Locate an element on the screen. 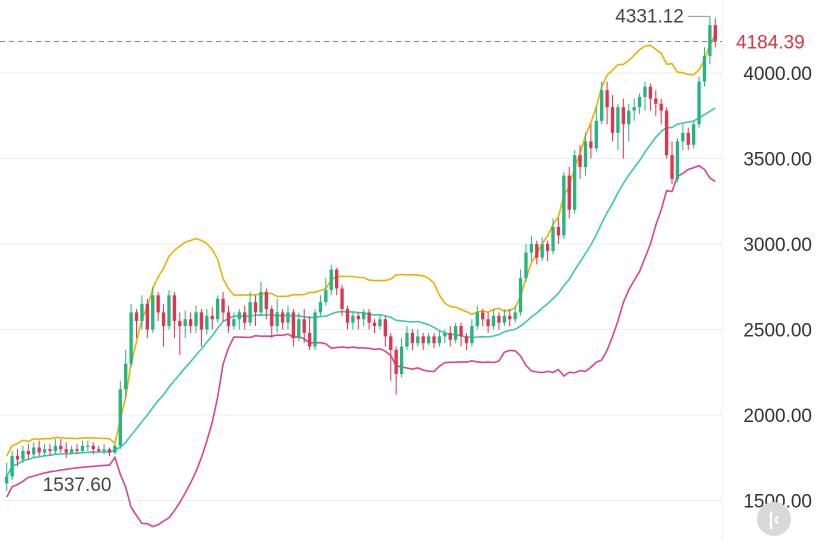 The image size is (828, 540). collapse-button: |‹ is located at coordinates (774, 519).